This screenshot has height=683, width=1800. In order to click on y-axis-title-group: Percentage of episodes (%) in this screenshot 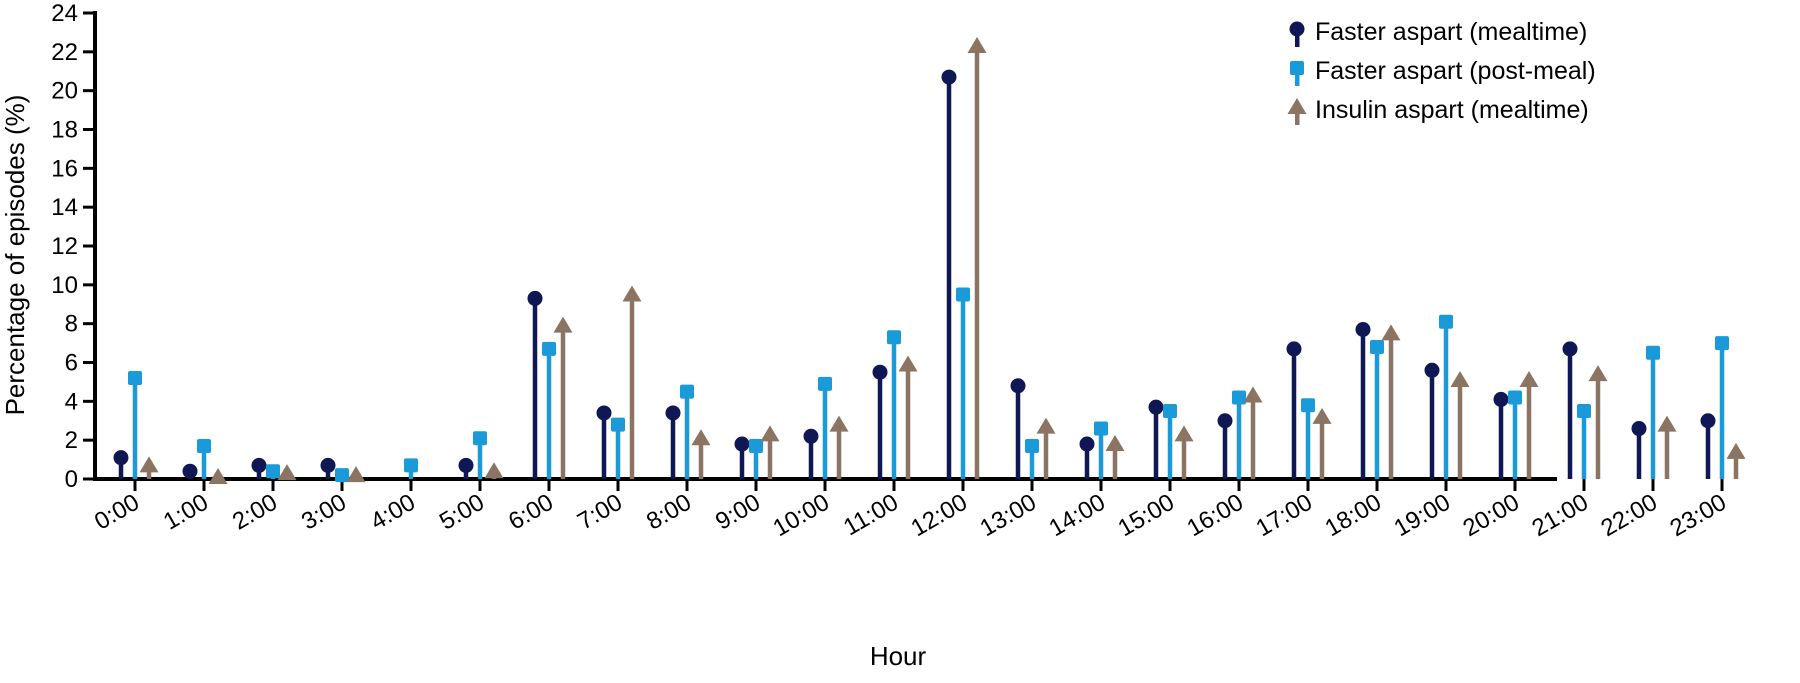, I will do `click(15, 255)`.